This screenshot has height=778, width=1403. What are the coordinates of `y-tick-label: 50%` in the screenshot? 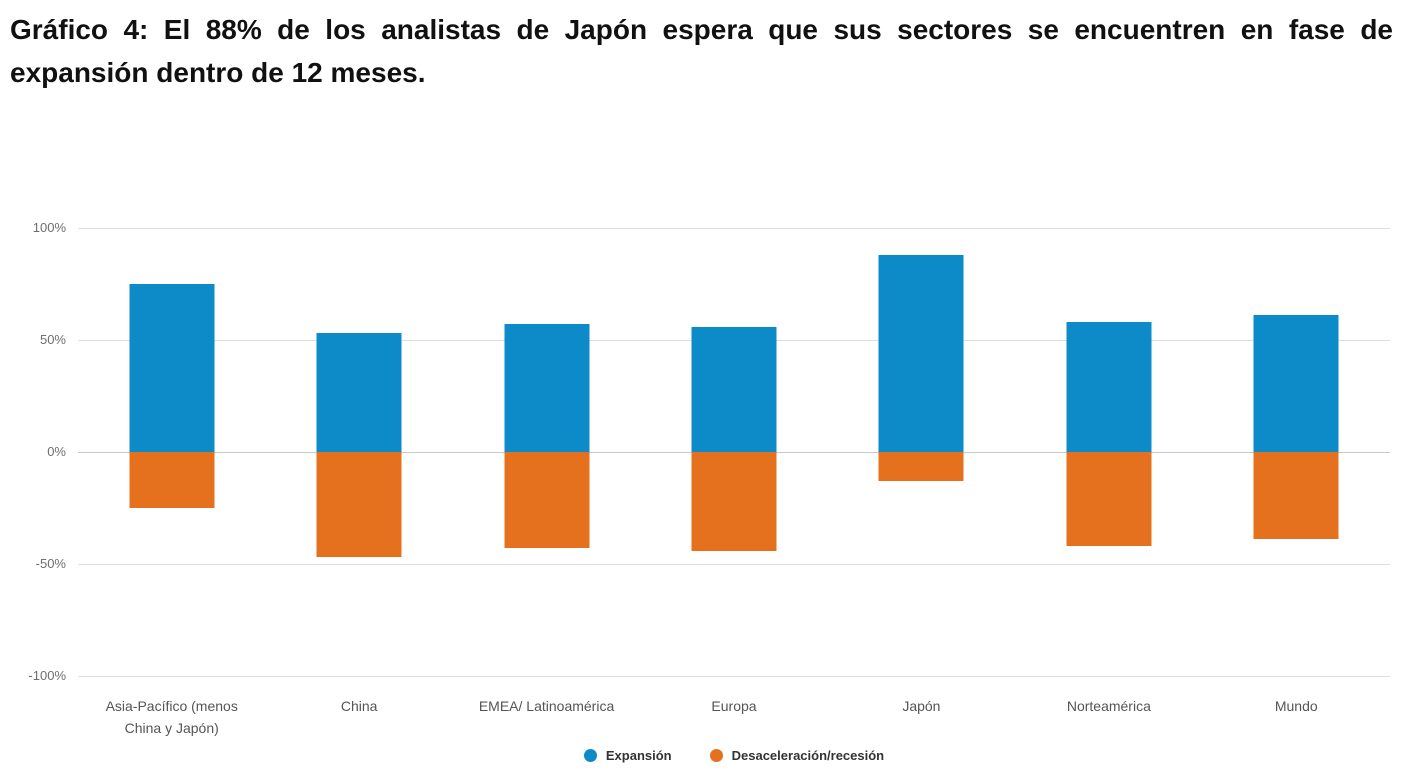 It's located at (52, 339).